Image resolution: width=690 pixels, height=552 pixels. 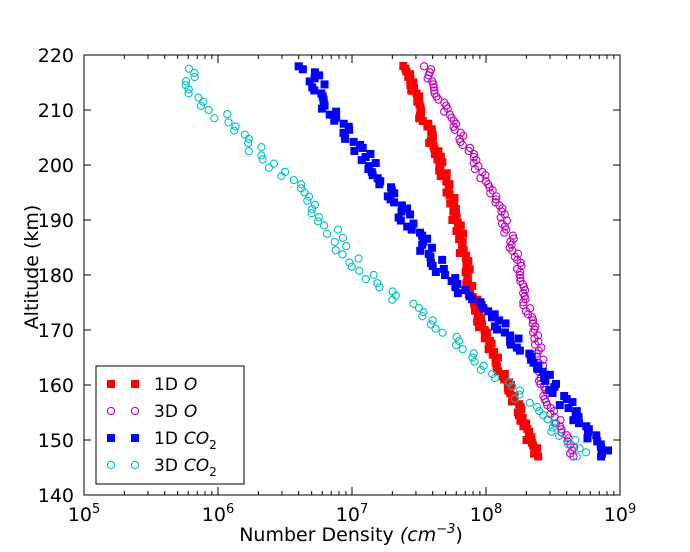 I want to click on y-tick-label: 220, so click(x=56, y=56).